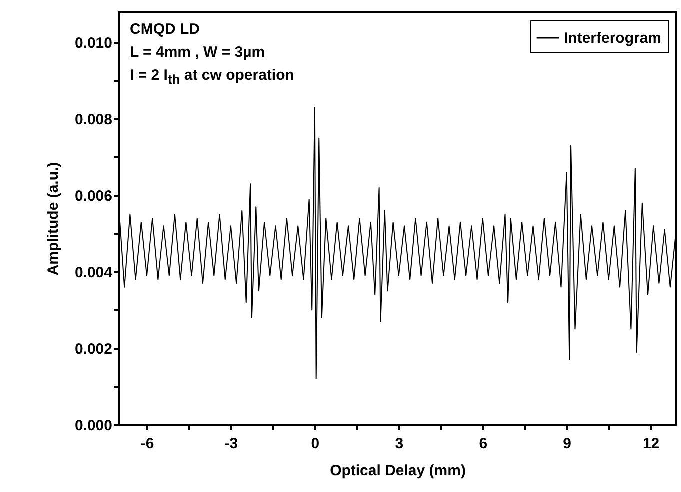  What do you see at coordinates (93, 197) in the screenshot?
I see `y-tick-label: 0.006` at bounding box center [93, 197].